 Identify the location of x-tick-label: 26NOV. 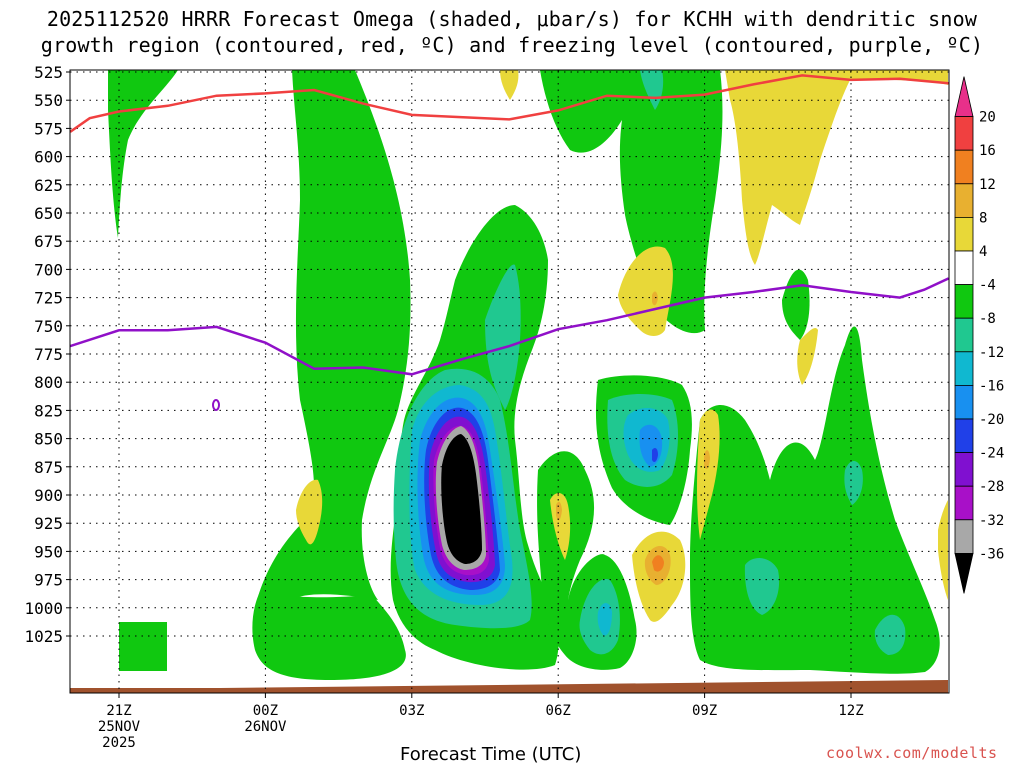
(265, 727).